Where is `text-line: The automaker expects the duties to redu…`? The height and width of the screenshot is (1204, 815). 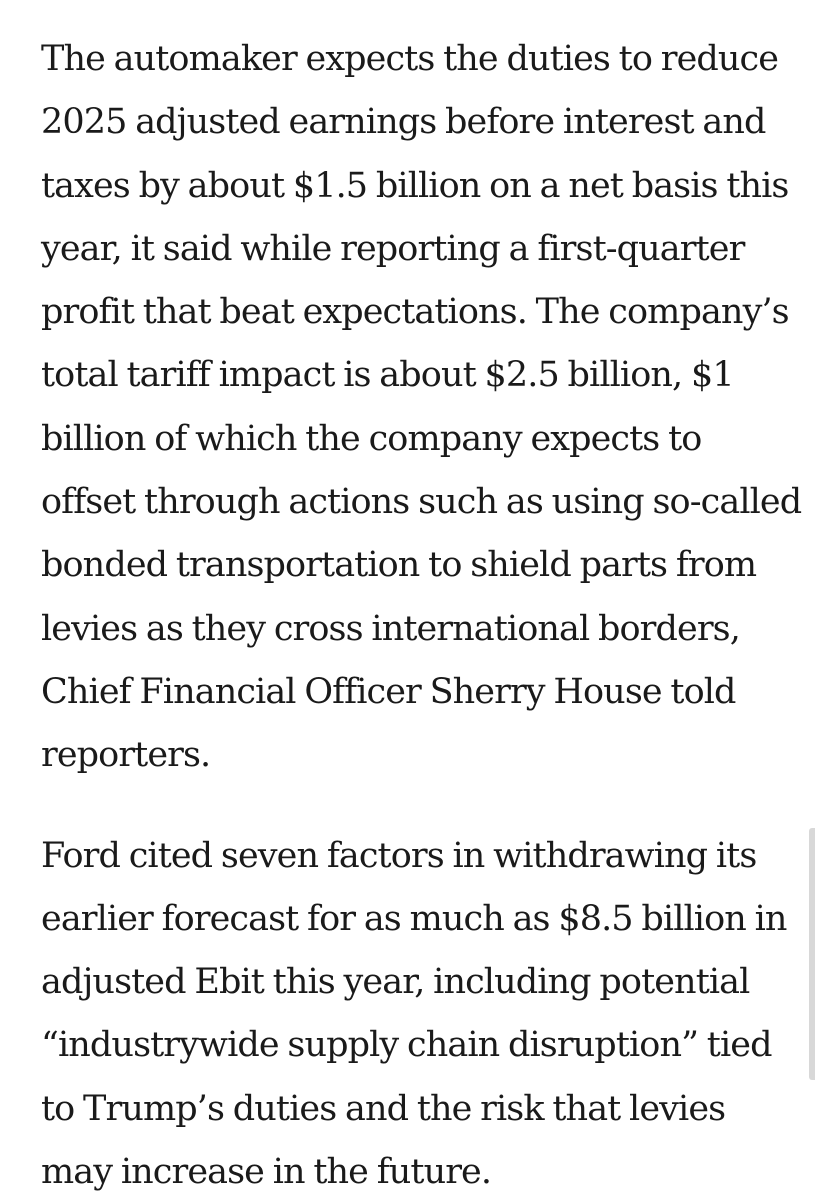 text-line: The automaker expects the duties to redu… is located at coordinates (410, 59).